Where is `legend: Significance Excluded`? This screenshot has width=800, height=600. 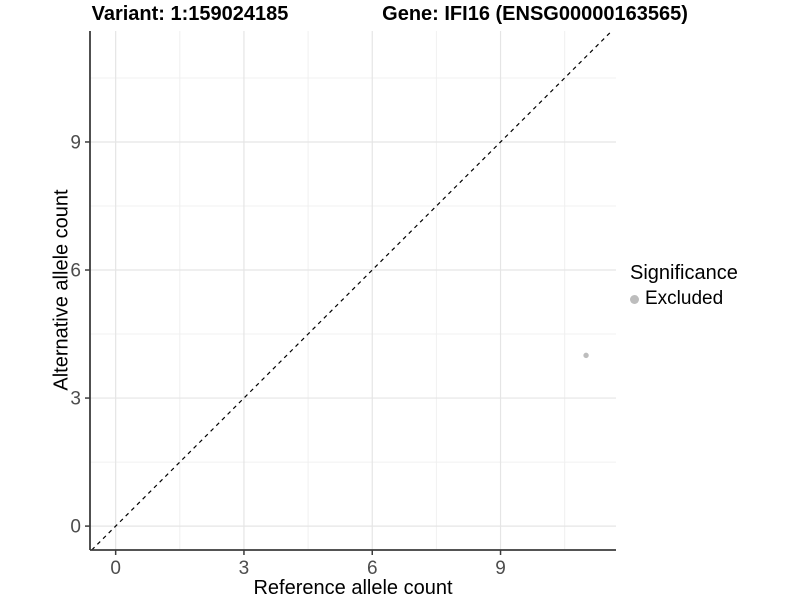
legend: Significance Excluded is located at coordinates (684, 286).